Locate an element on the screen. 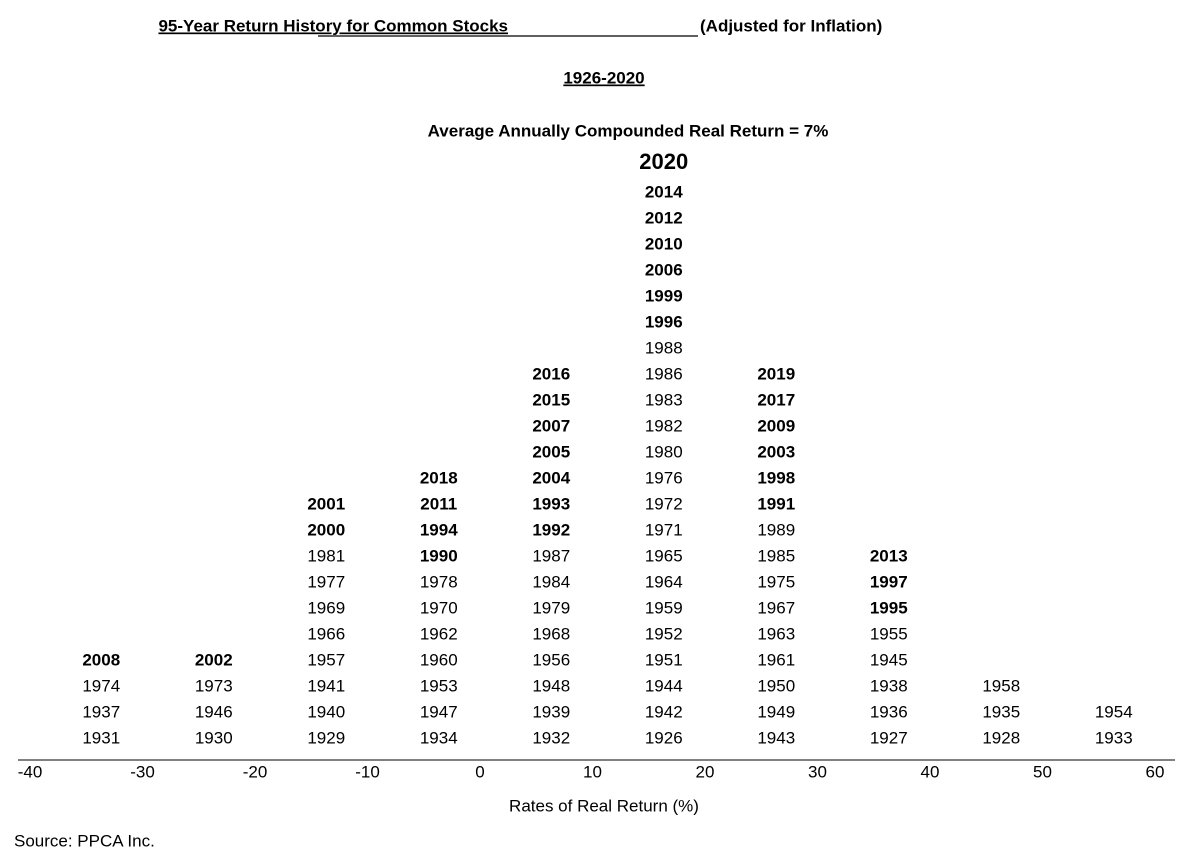 The image size is (1194, 864). year-label: 1926 is located at coordinates (664, 737).